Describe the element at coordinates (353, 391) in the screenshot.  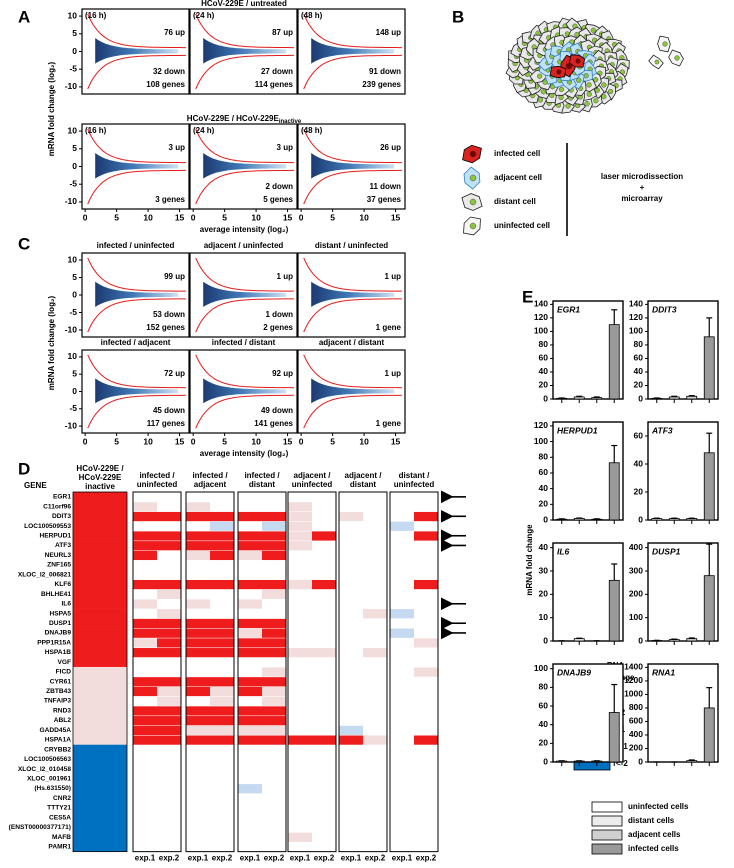
I see `point-cloud` at that location.